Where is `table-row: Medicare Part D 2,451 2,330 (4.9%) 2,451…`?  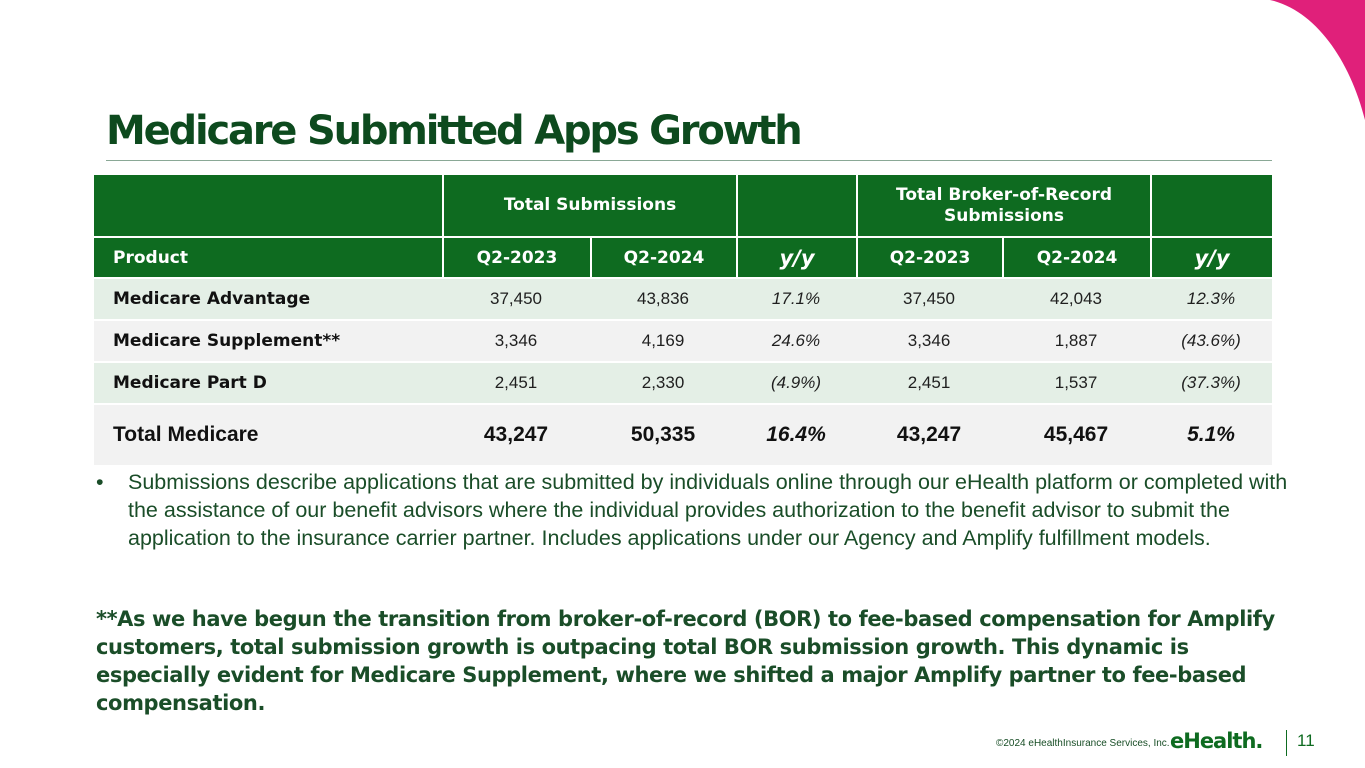
table-row: Medicare Part D 2,451 2,330 (4.9%) 2,451… is located at coordinates (683, 384).